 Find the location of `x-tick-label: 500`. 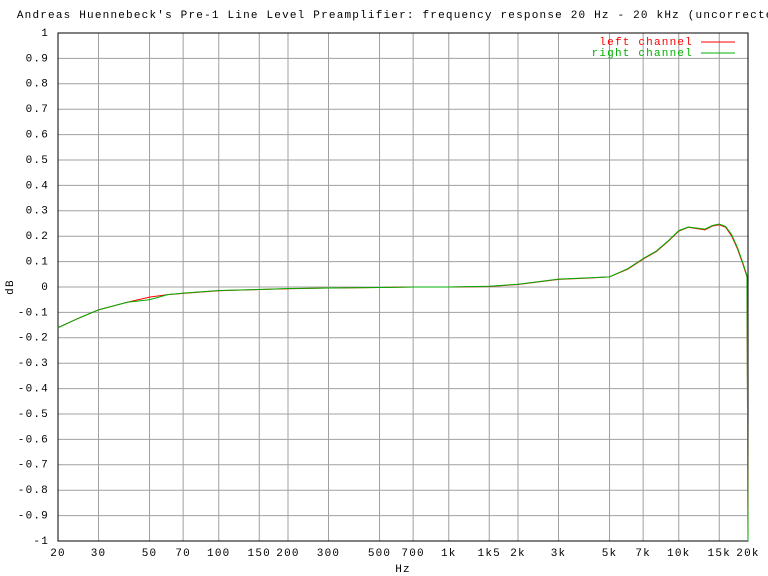

x-tick-label: 500 is located at coordinates (379, 554).